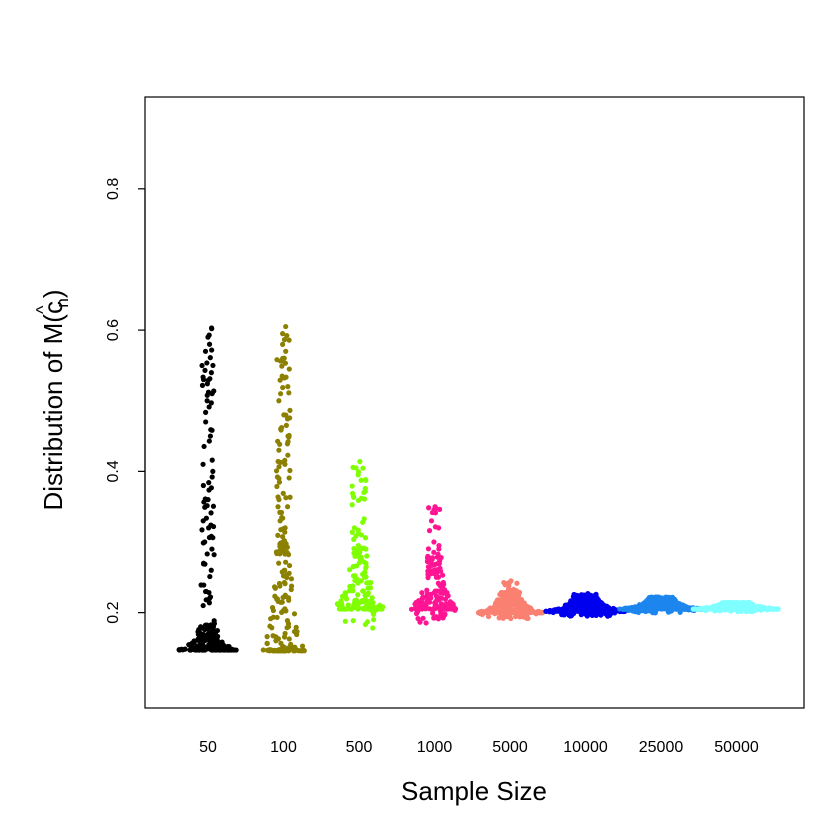 The height and width of the screenshot is (830, 830). I want to click on y-axis-title: Distribution of M(c^n), so click(52, 399).